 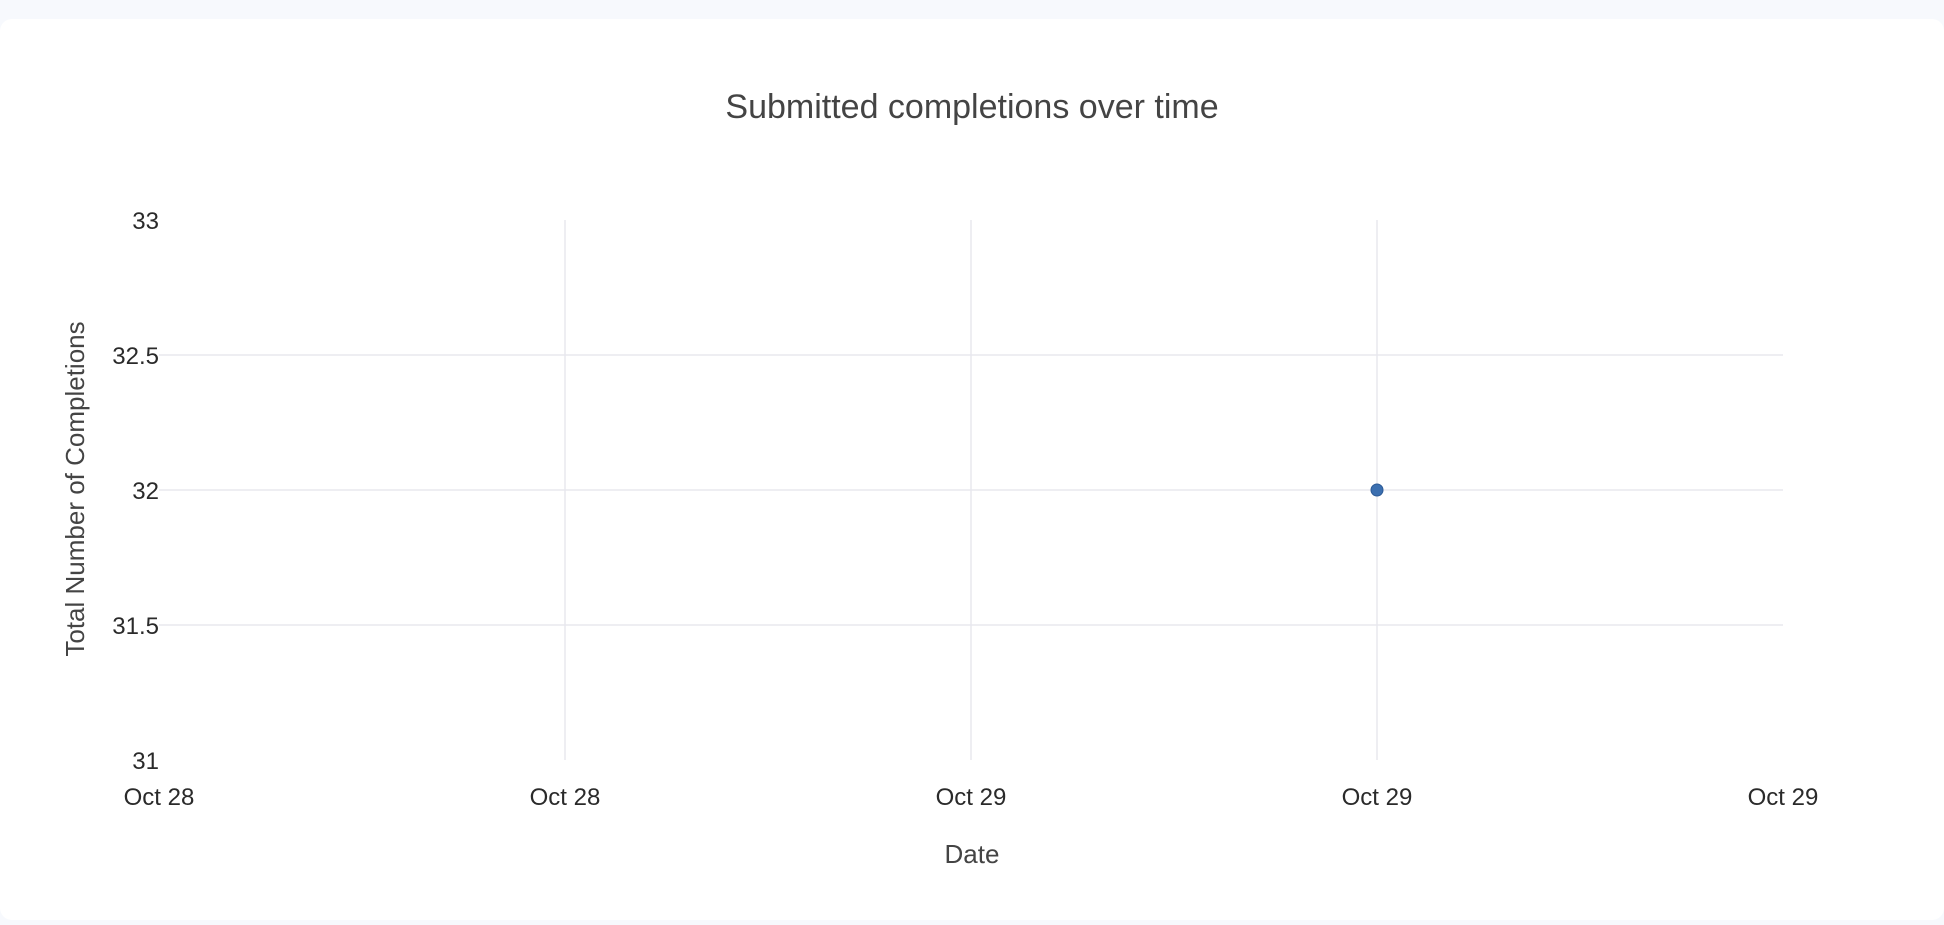 I want to click on y-tick-label: 31.5, so click(x=135, y=626).